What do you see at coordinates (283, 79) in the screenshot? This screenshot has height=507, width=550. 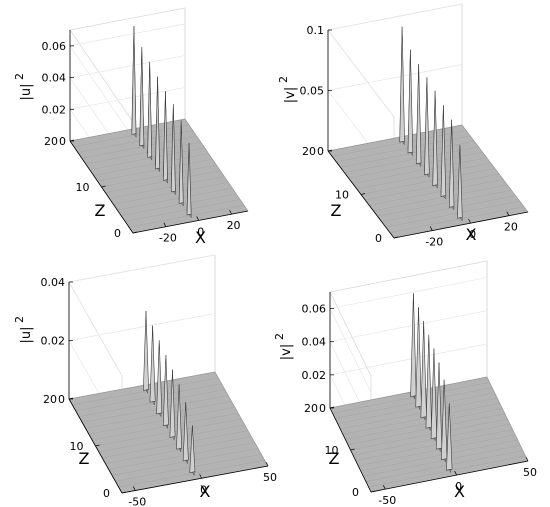 I see `amplitude-label-sup: 2` at bounding box center [283, 79].